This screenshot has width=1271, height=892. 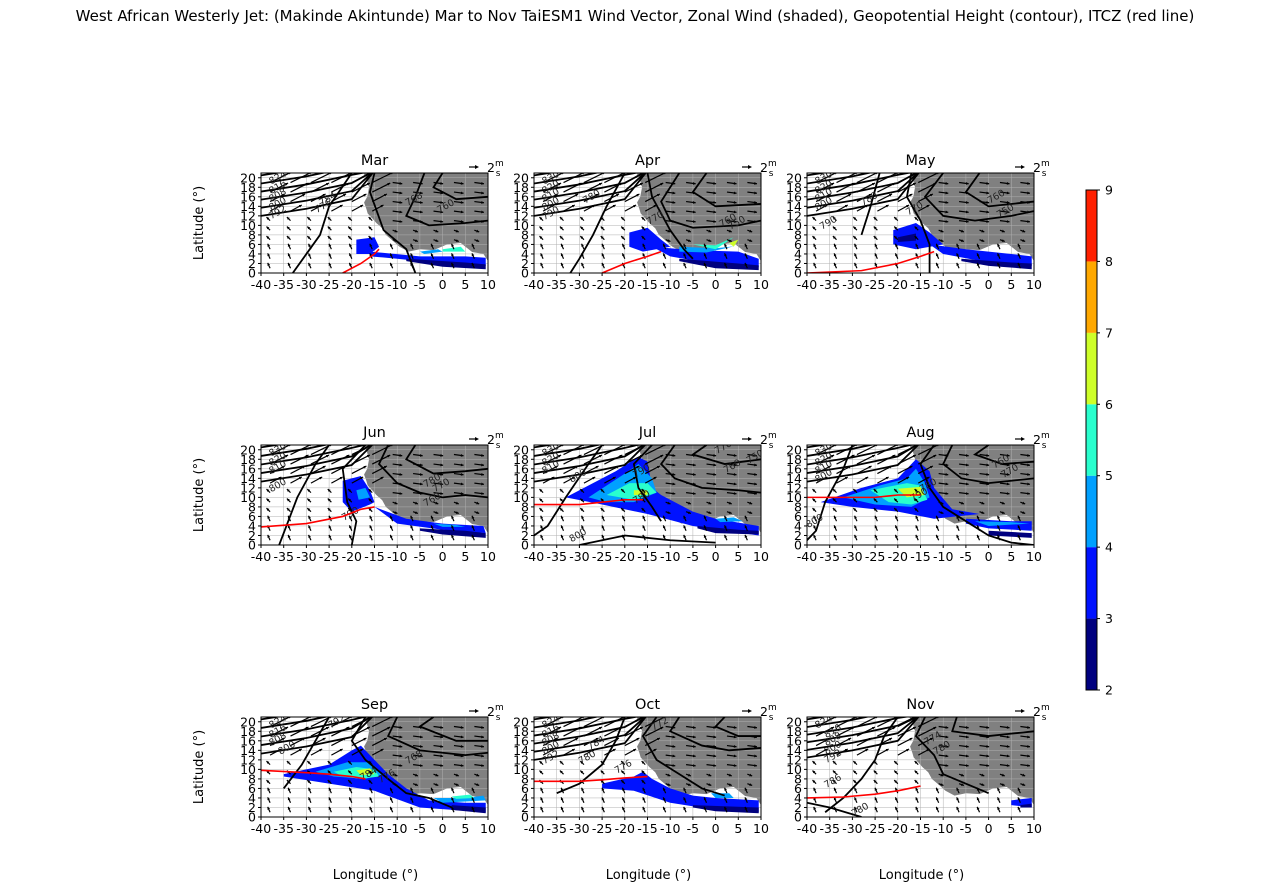 What do you see at coordinates (1011, 284) in the screenshot?
I see `x-tick-label: 5` at bounding box center [1011, 284].